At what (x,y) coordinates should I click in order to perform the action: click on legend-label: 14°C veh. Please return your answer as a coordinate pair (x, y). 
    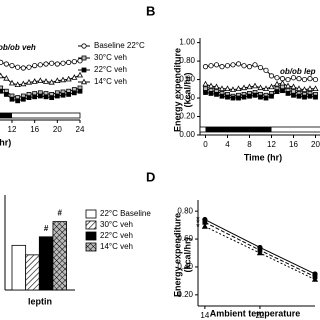
    Looking at the image, I should click on (116, 246).